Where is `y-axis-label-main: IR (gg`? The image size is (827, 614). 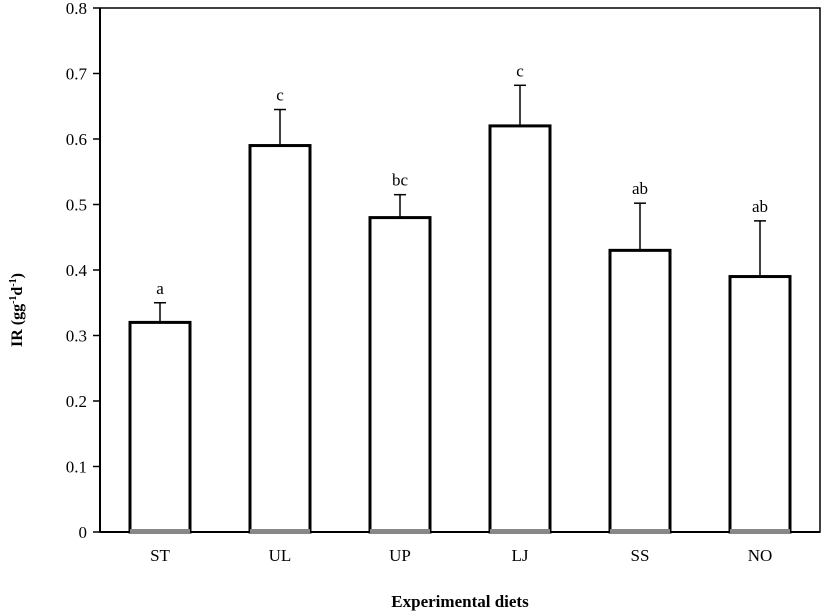 y-axis-label-main: IR (gg is located at coordinates (17, 325).